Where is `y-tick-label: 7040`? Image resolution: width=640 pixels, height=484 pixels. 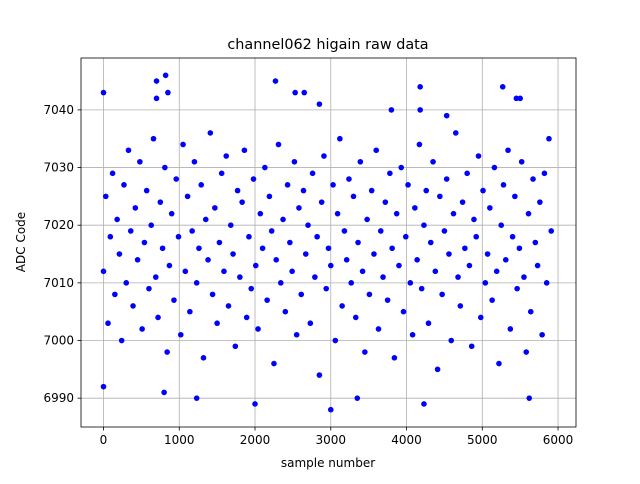 y-tick-label: 7040 is located at coordinates (58, 110).